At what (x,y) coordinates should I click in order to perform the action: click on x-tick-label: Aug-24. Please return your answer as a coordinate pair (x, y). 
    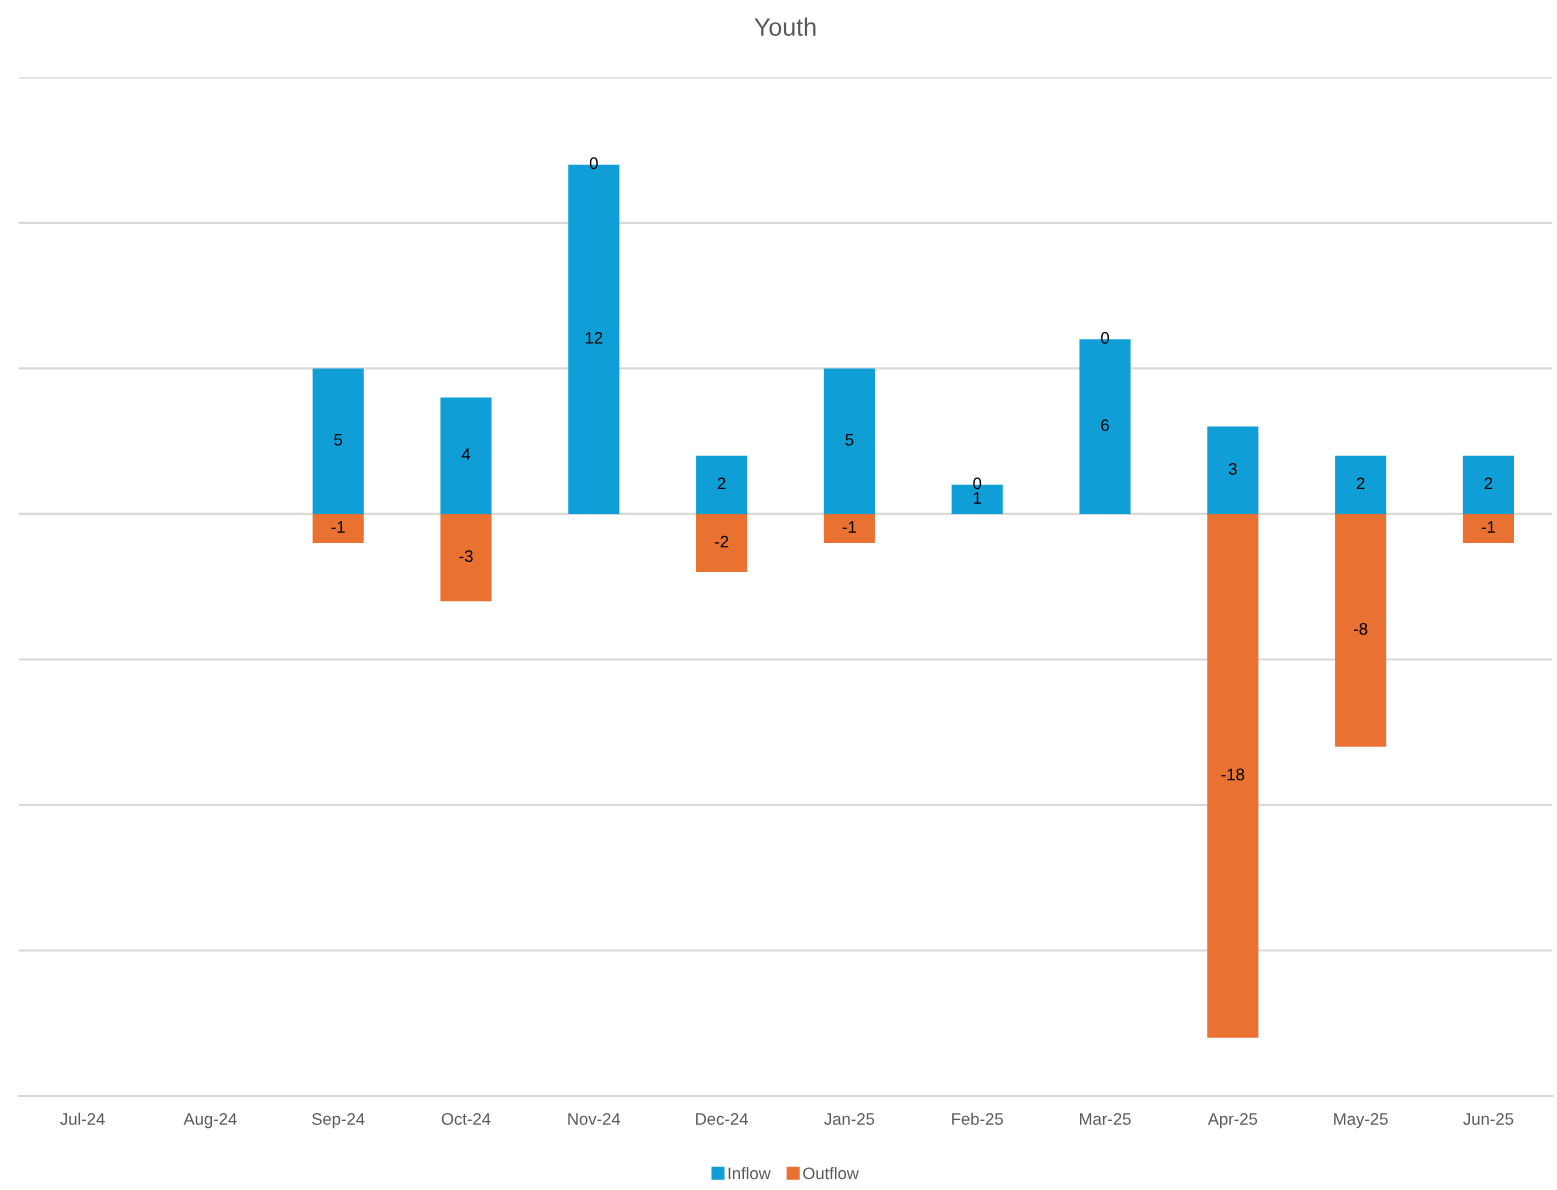
    Looking at the image, I should click on (210, 1121).